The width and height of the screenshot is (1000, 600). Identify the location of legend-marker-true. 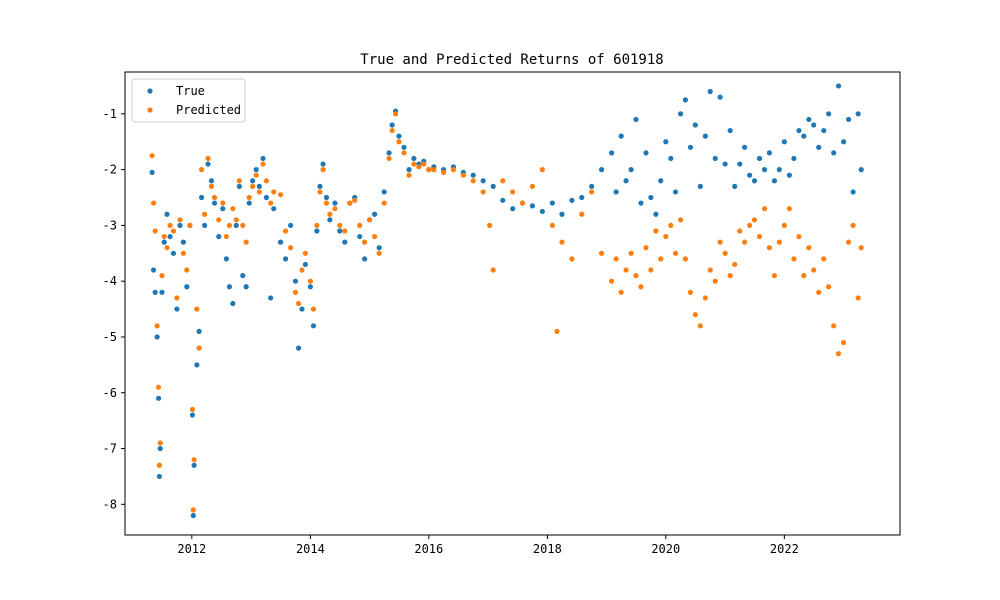
(150, 91).